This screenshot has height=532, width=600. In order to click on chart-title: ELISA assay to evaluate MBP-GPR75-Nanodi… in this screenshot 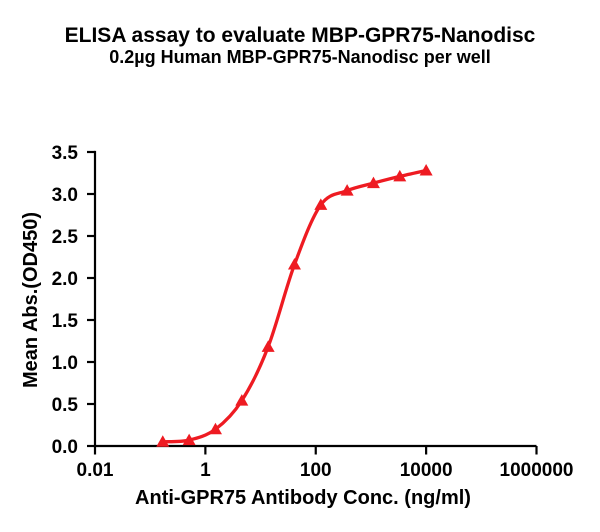, I will do `click(300, 35)`.